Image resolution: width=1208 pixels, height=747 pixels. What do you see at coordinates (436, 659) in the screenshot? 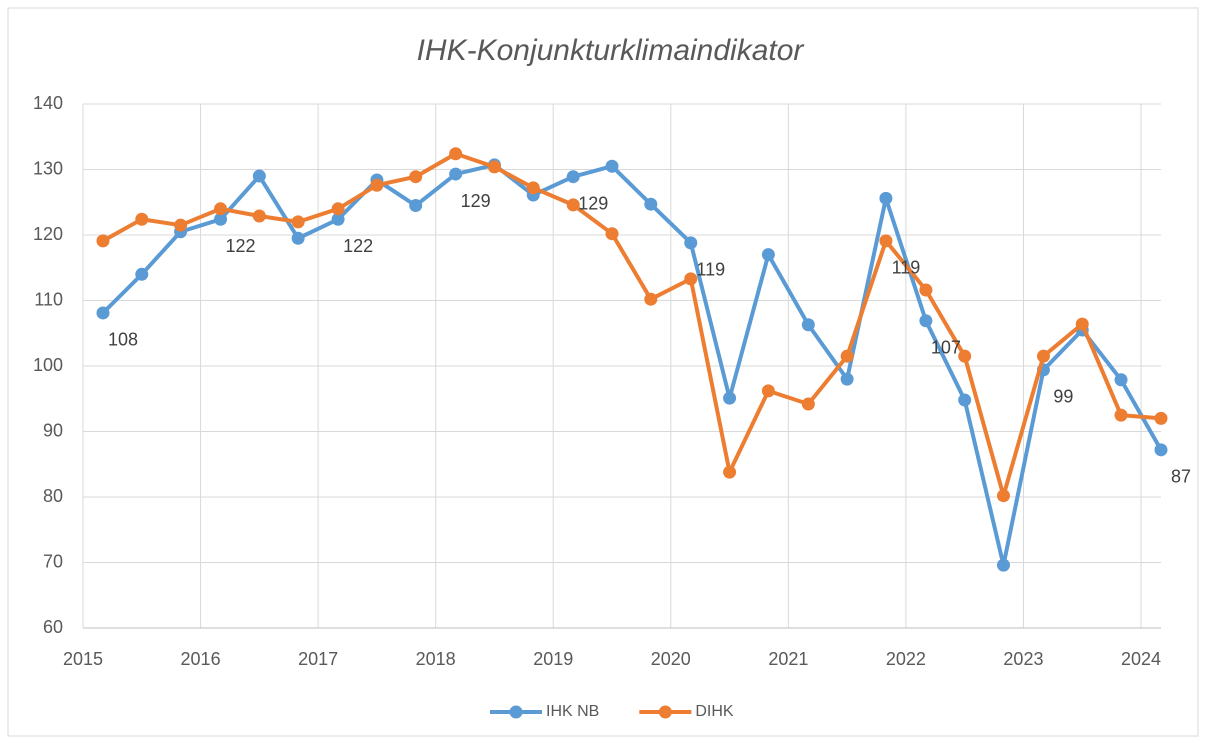
I see `x-tick-label: 2018` at bounding box center [436, 659].